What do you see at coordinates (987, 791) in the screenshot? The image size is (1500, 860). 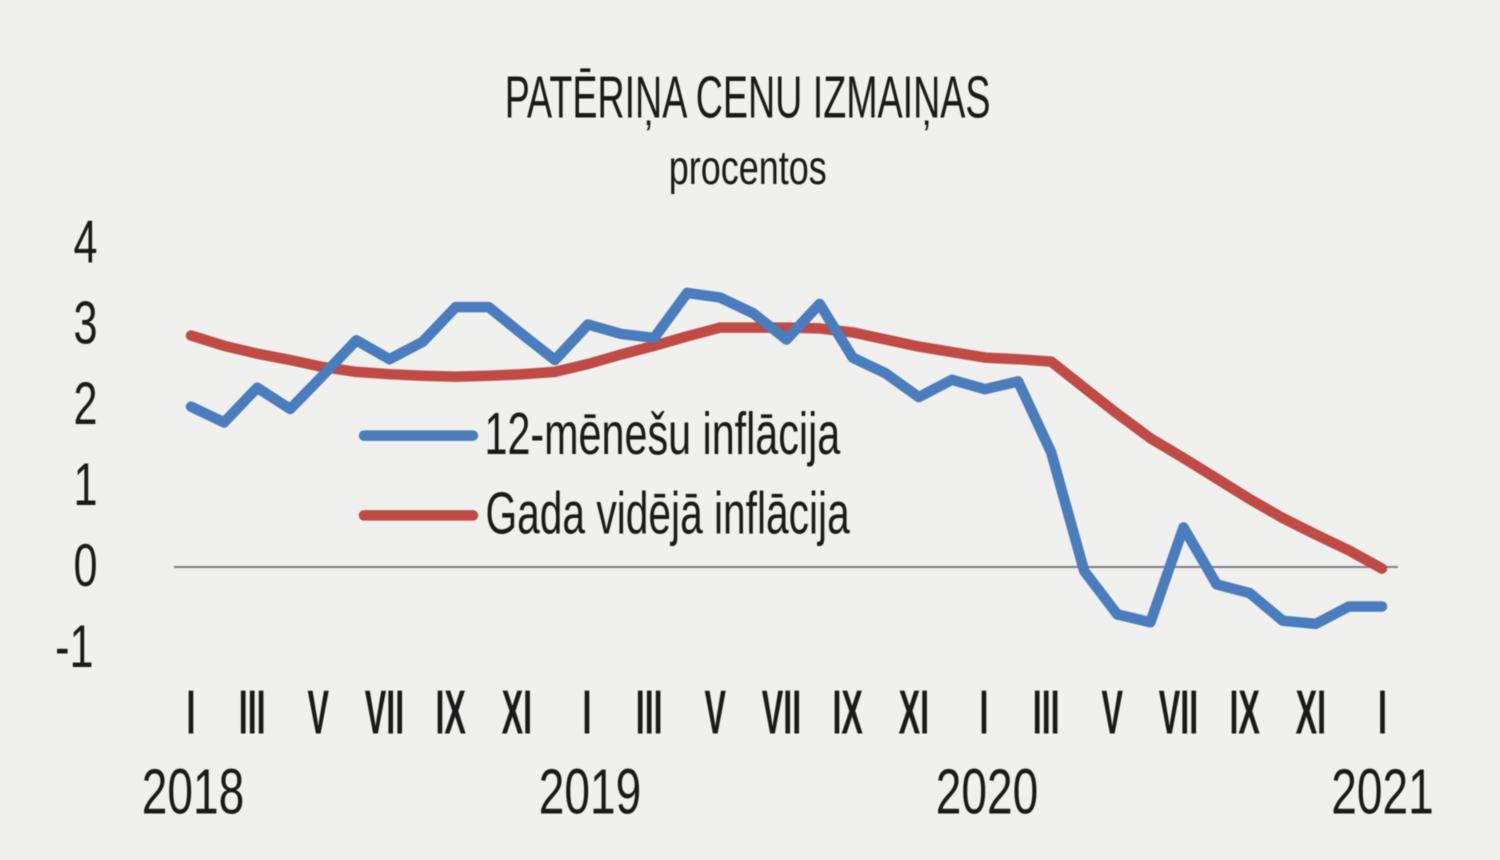 I see `svg-text: 2020` at bounding box center [987, 791].